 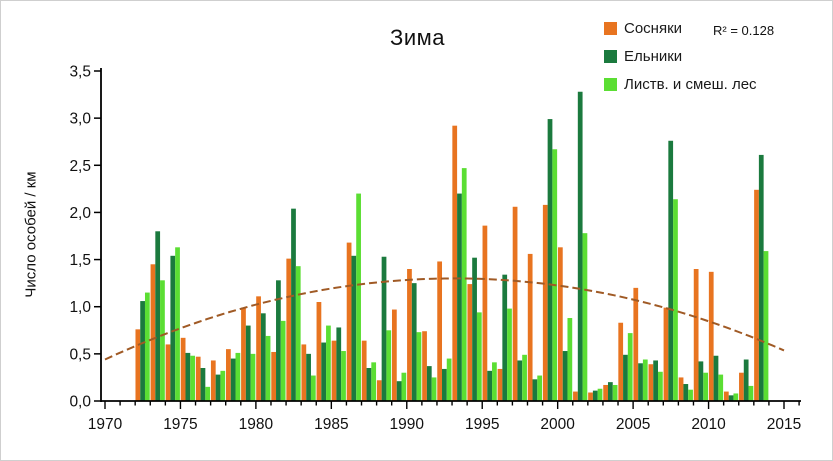 What do you see at coordinates (369, 384) in the screenshot?
I see `bar-series1-1987` at bounding box center [369, 384].